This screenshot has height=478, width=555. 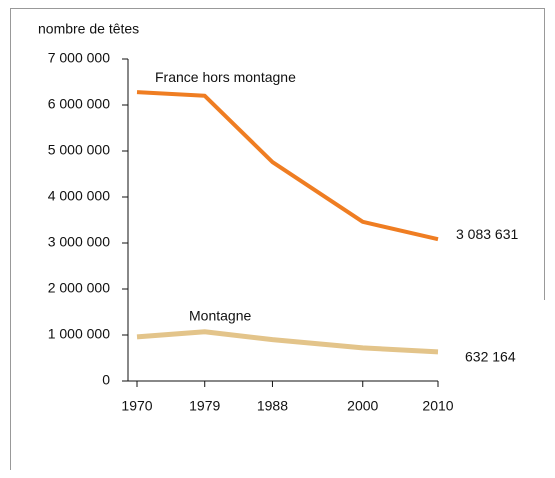 I want to click on series-name: France hors montagne, so click(x=225, y=77).